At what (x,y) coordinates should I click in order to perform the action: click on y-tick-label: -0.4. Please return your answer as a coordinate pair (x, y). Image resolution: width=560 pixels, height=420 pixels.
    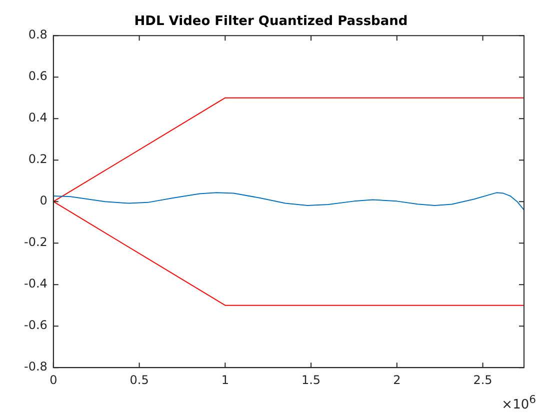
    Looking at the image, I should click on (36, 283).